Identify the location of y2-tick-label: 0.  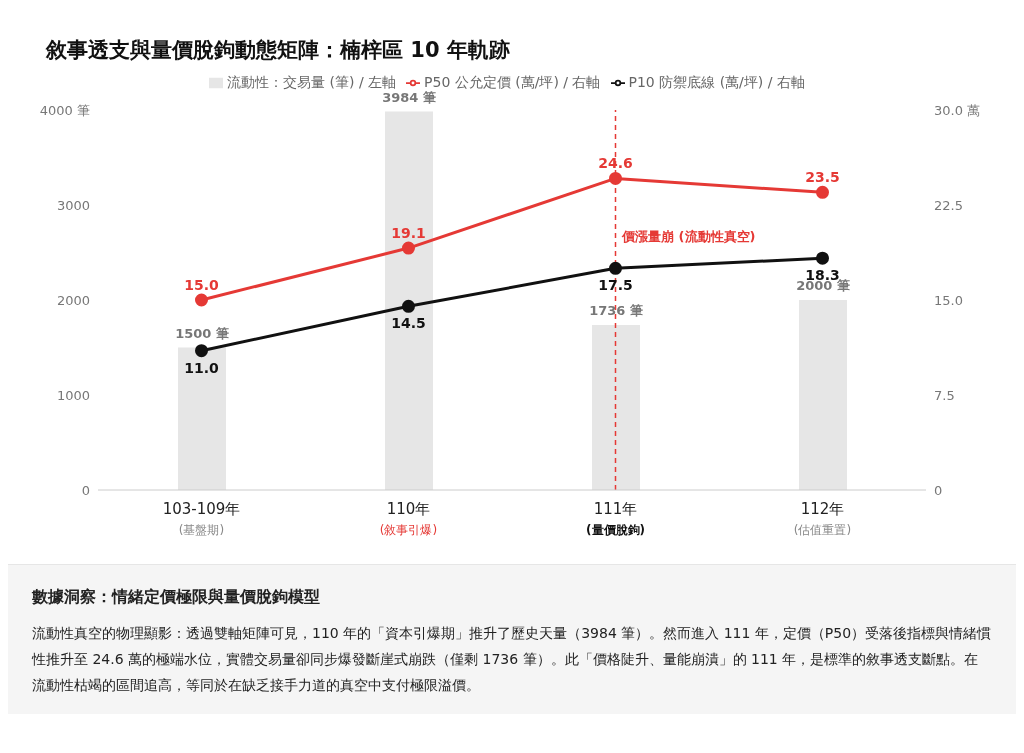
(938, 490).